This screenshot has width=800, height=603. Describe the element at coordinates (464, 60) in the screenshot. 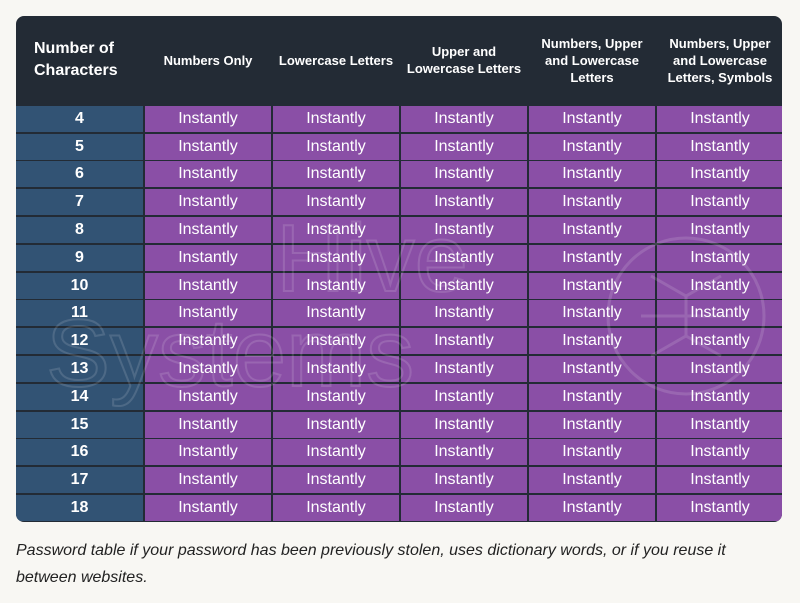

I see `column-header-upper-lower: Upper and Lowercase Letters` at that location.